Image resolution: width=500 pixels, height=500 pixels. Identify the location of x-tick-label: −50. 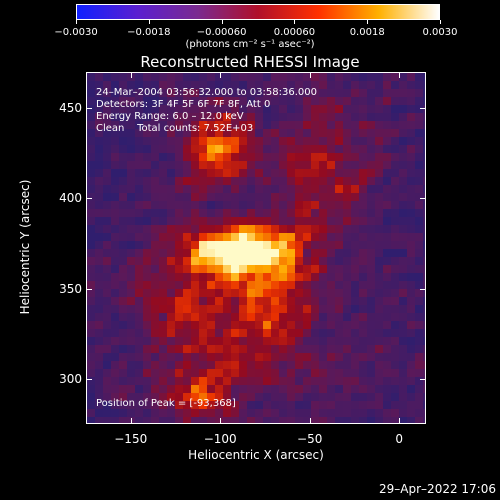
(310, 439).